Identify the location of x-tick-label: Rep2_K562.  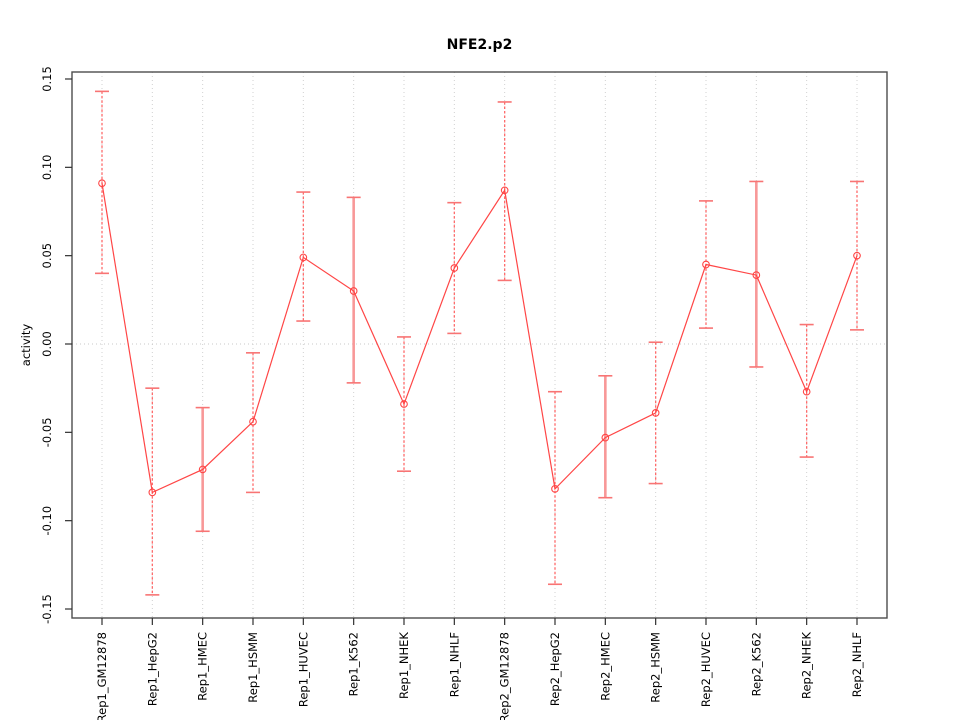
(756, 664).